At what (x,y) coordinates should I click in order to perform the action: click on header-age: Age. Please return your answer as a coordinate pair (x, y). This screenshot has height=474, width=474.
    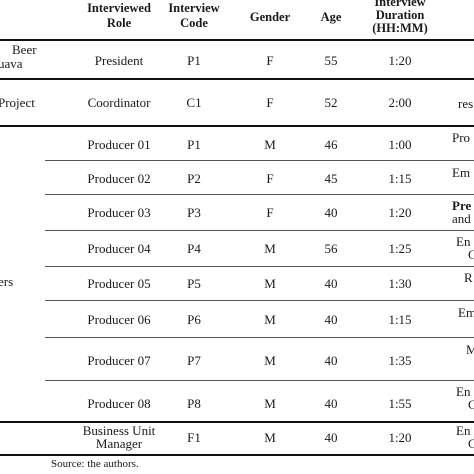
    Looking at the image, I should click on (331, 17).